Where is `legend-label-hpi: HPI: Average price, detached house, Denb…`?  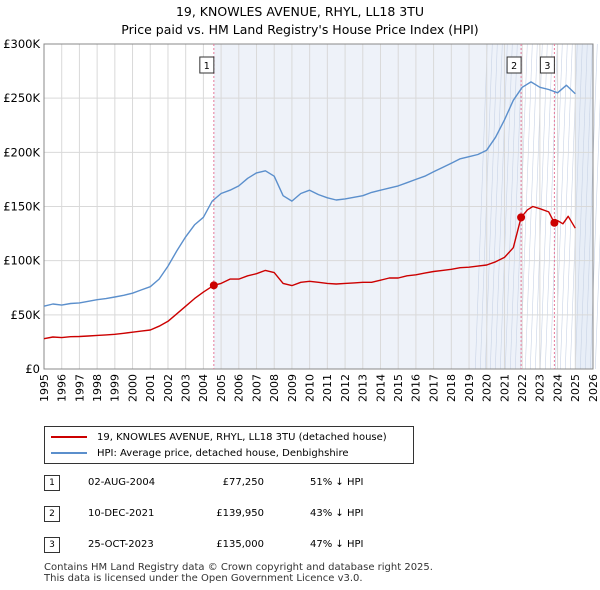
legend-label-hpi: HPI: Average price, detached house, Denb… is located at coordinates (223, 453).